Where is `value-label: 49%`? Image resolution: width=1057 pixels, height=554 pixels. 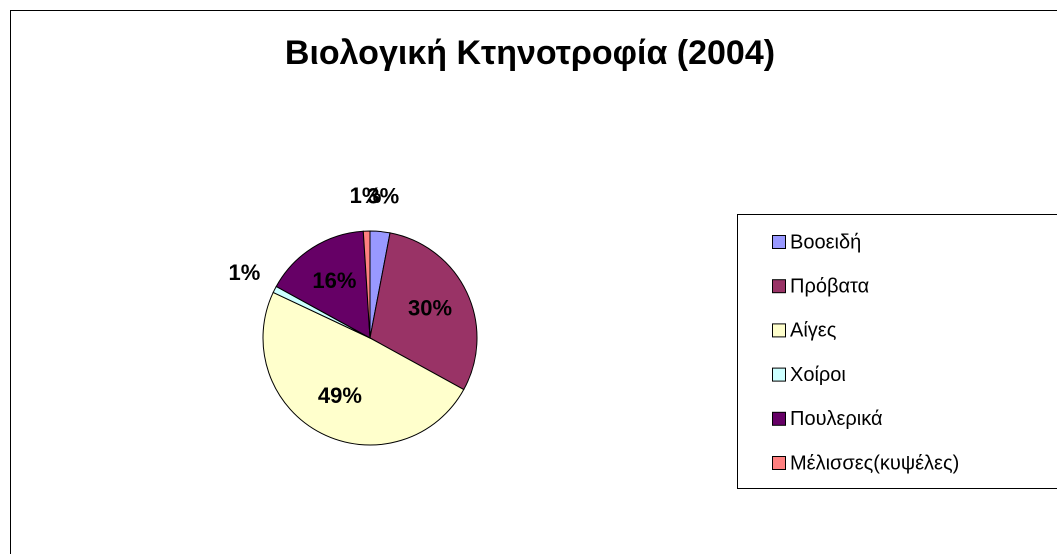 value-label: 49% is located at coordinates (340, 395).